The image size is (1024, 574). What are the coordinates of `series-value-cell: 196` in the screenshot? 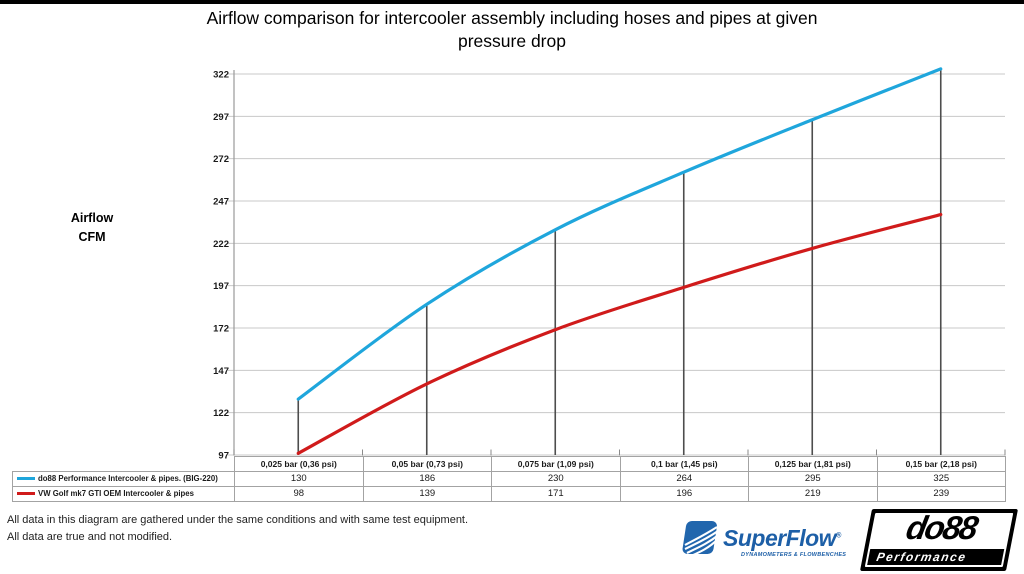 It's located at (684, 493).